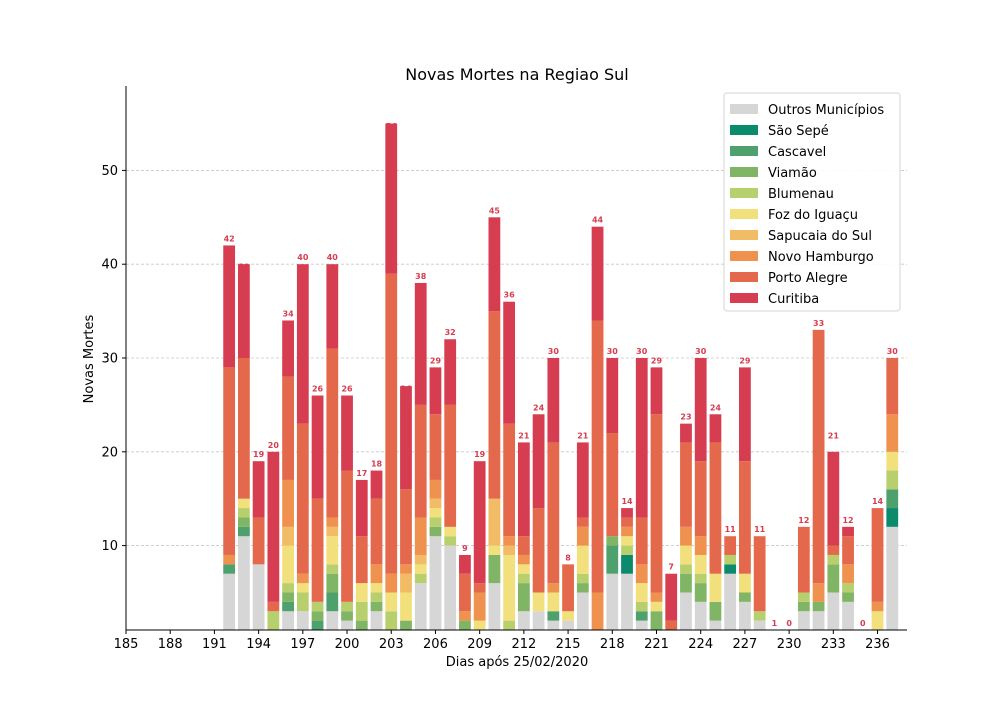 The image size is (1008, 720). I want to click on data-label-total: 40, so click(303, 257).